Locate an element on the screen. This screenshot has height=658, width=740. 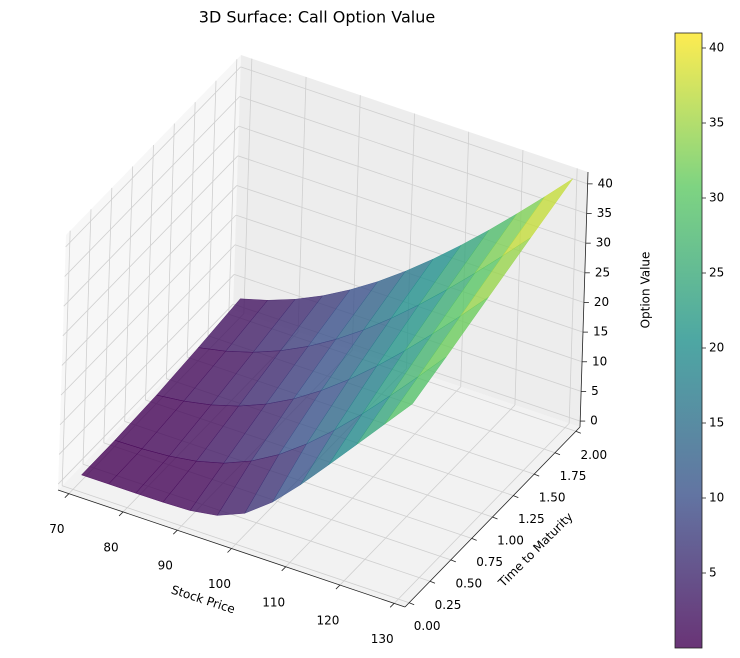
y-tick-label: 1.50 is located at coordinates (552, 498).